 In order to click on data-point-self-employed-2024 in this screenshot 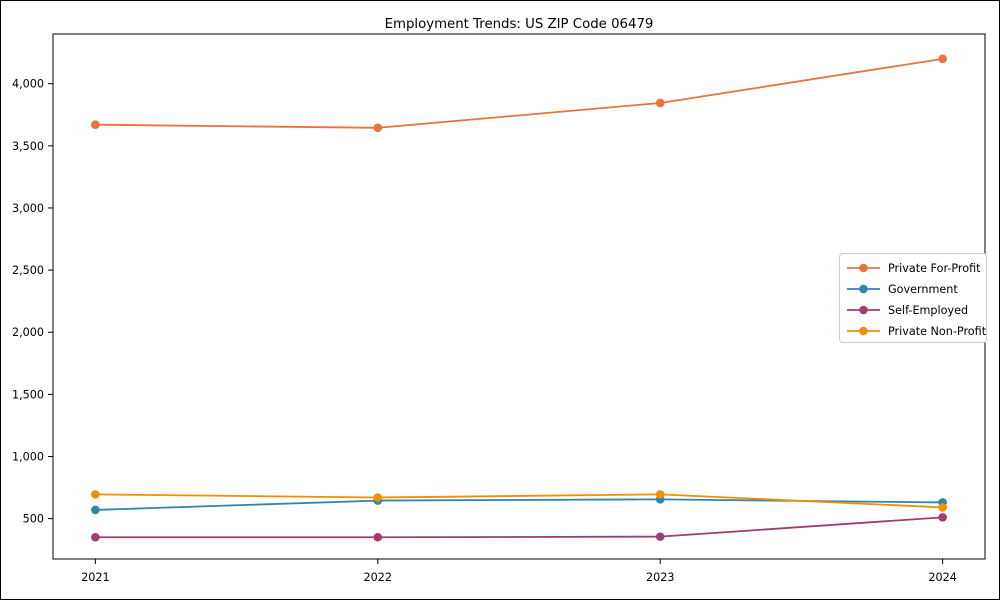, I will do `click(942, 517)`.